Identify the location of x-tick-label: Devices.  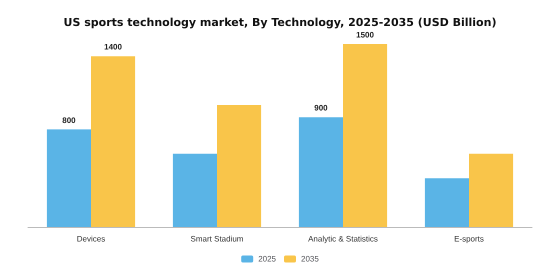
(91, 239).